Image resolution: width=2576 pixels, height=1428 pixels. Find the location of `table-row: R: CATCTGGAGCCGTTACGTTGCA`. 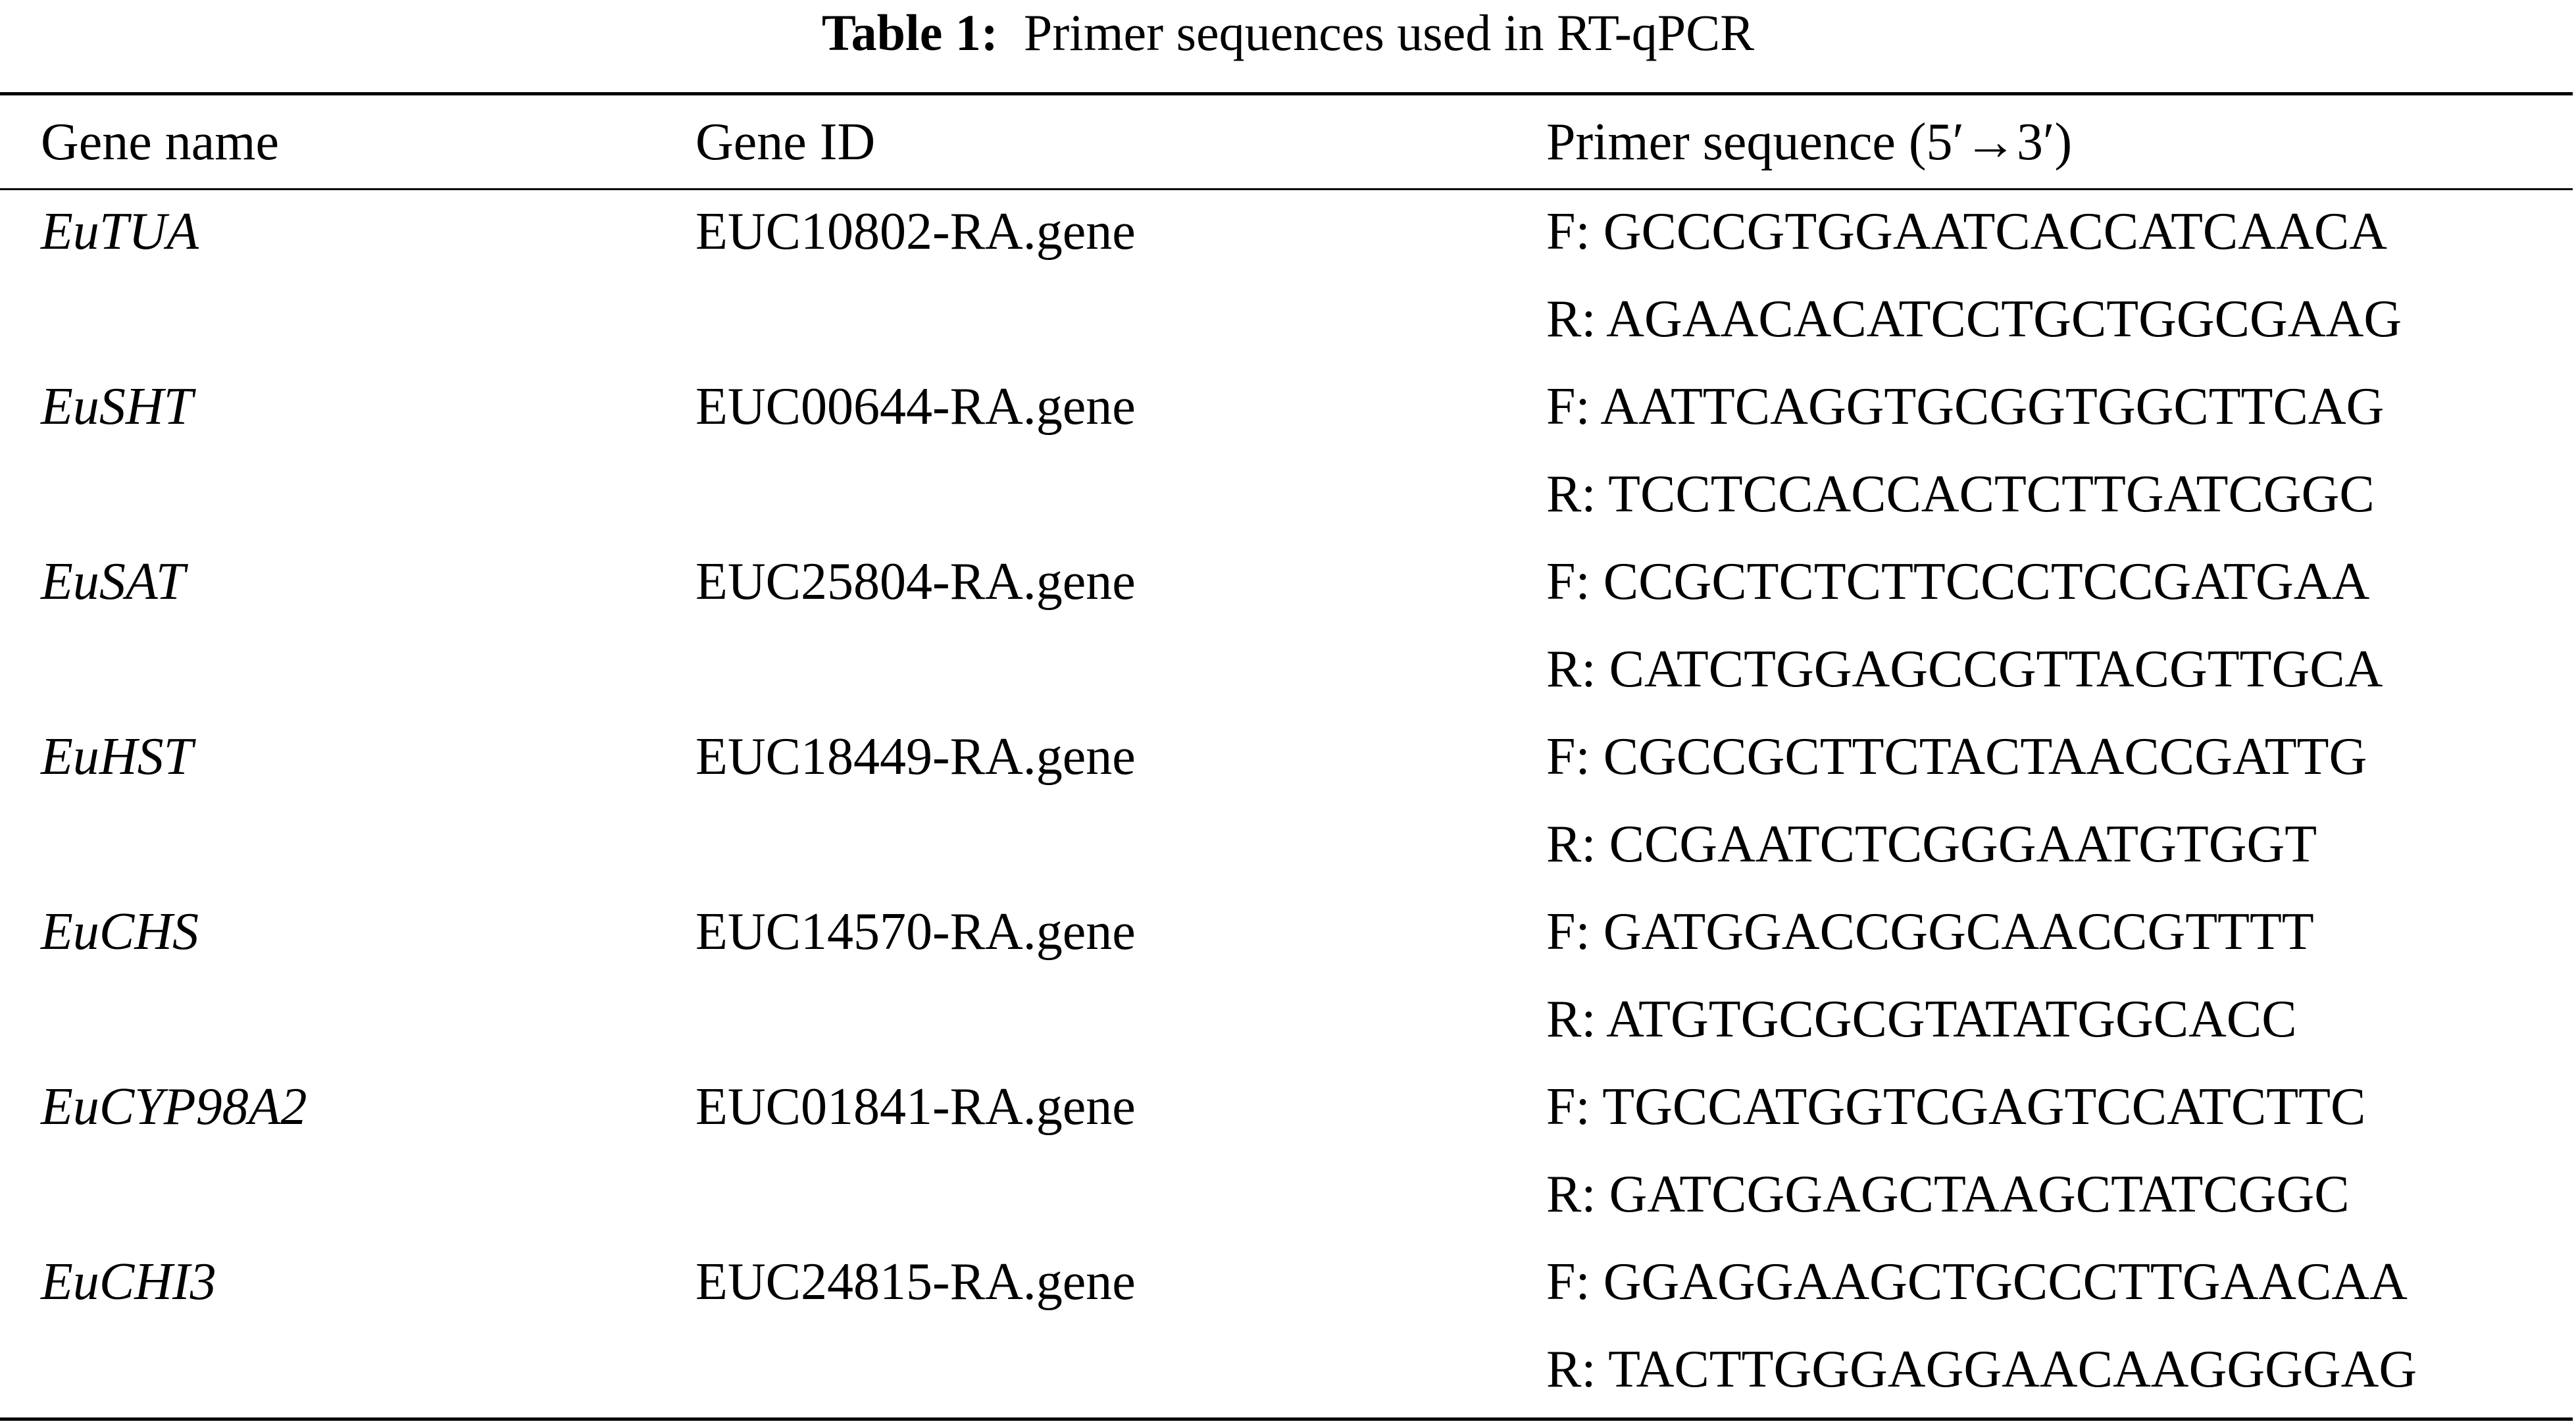

table-row: R: CATCTGGAGCCGTTACGTTGCA is located at coordinates (1286, 669).